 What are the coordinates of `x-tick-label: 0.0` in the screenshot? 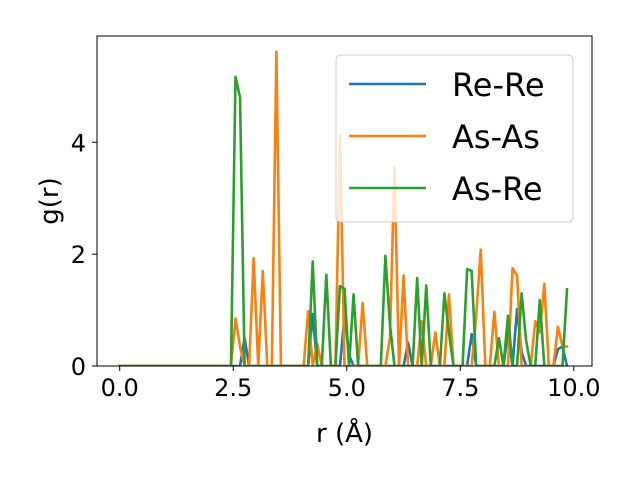 It's located at (120, 388).